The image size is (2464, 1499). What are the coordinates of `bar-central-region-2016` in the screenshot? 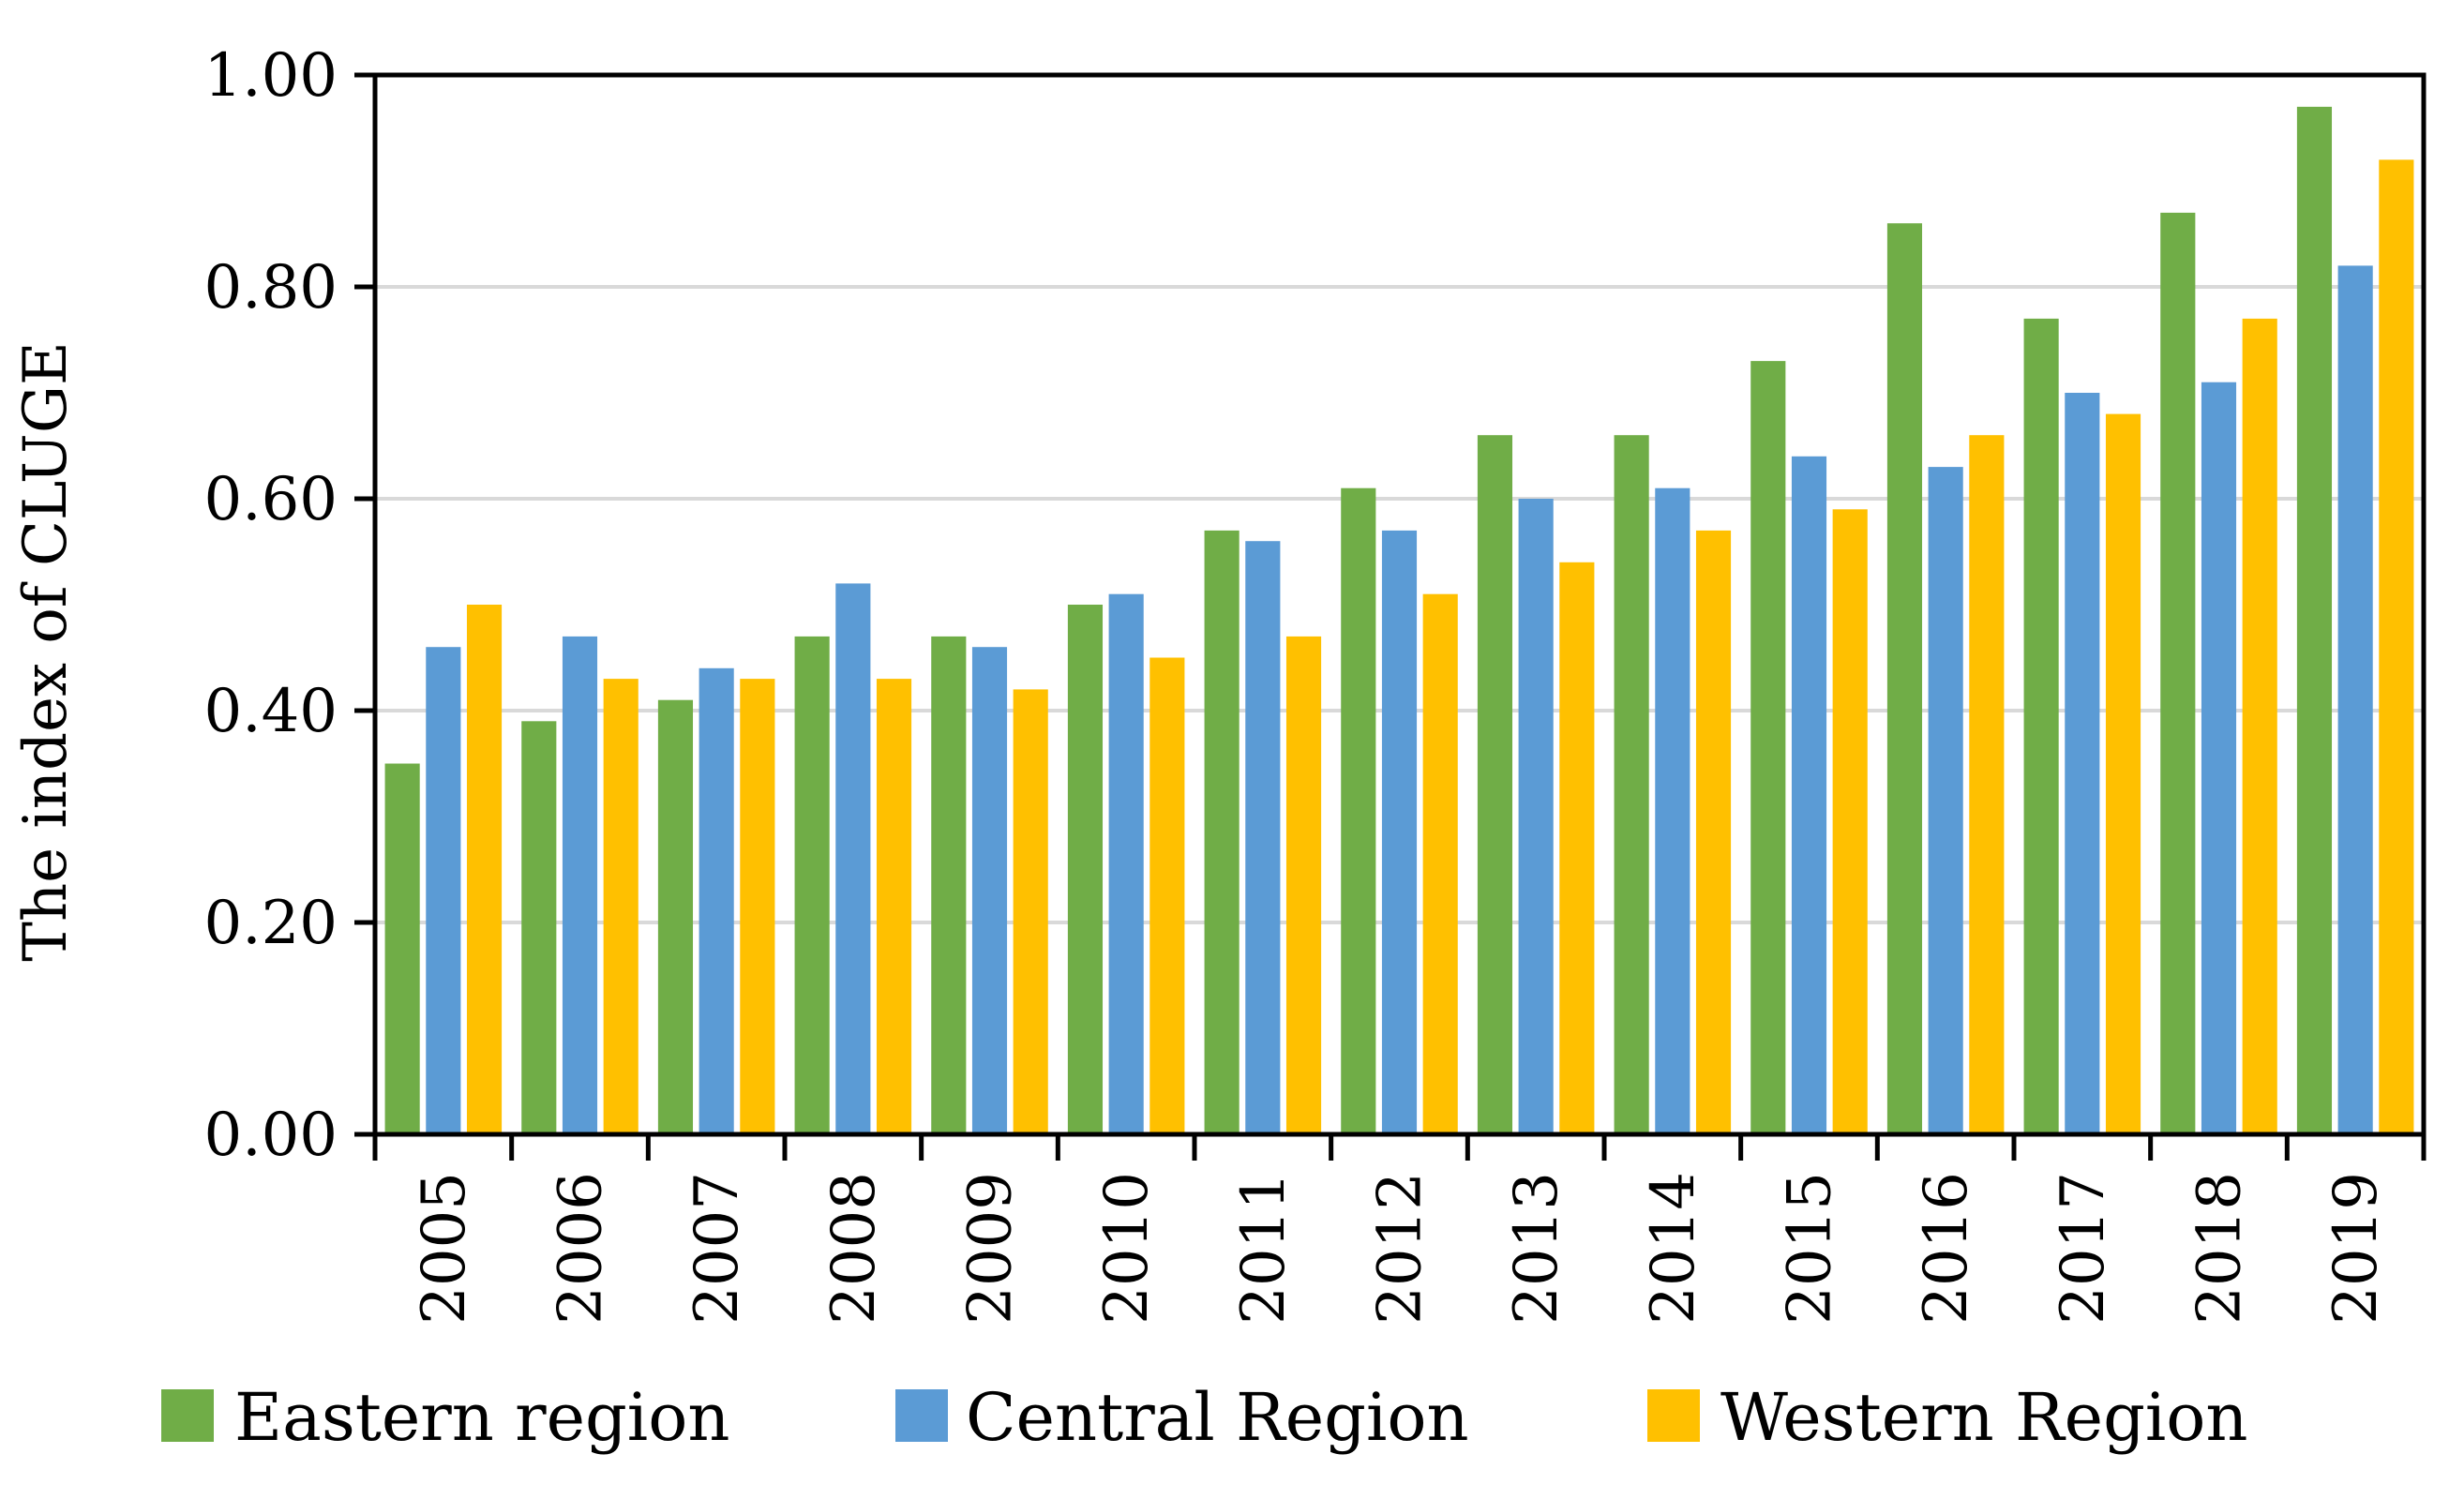 It's located at (1945, 801).